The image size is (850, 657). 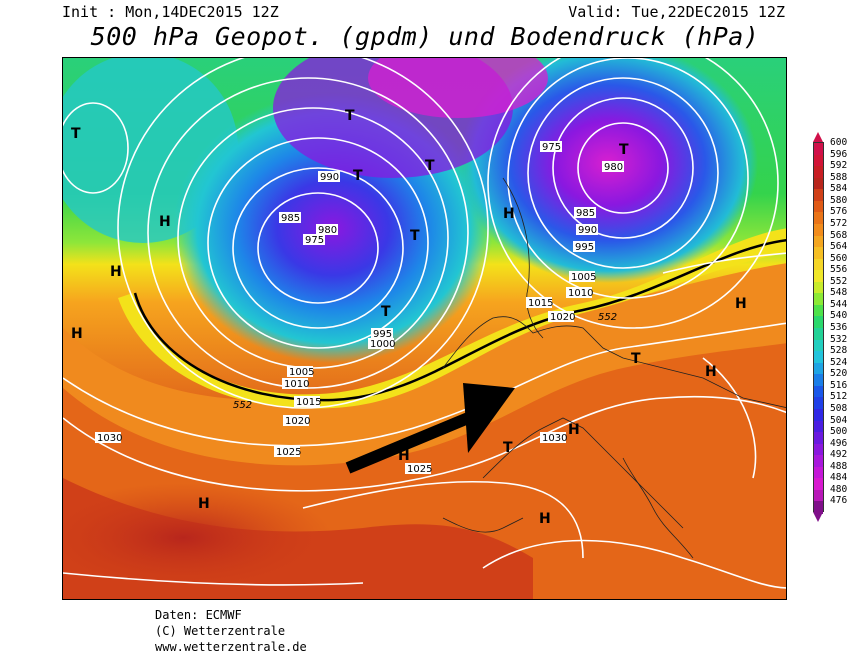 I want to click on legend-value: 508, so click(x=839, y=408).